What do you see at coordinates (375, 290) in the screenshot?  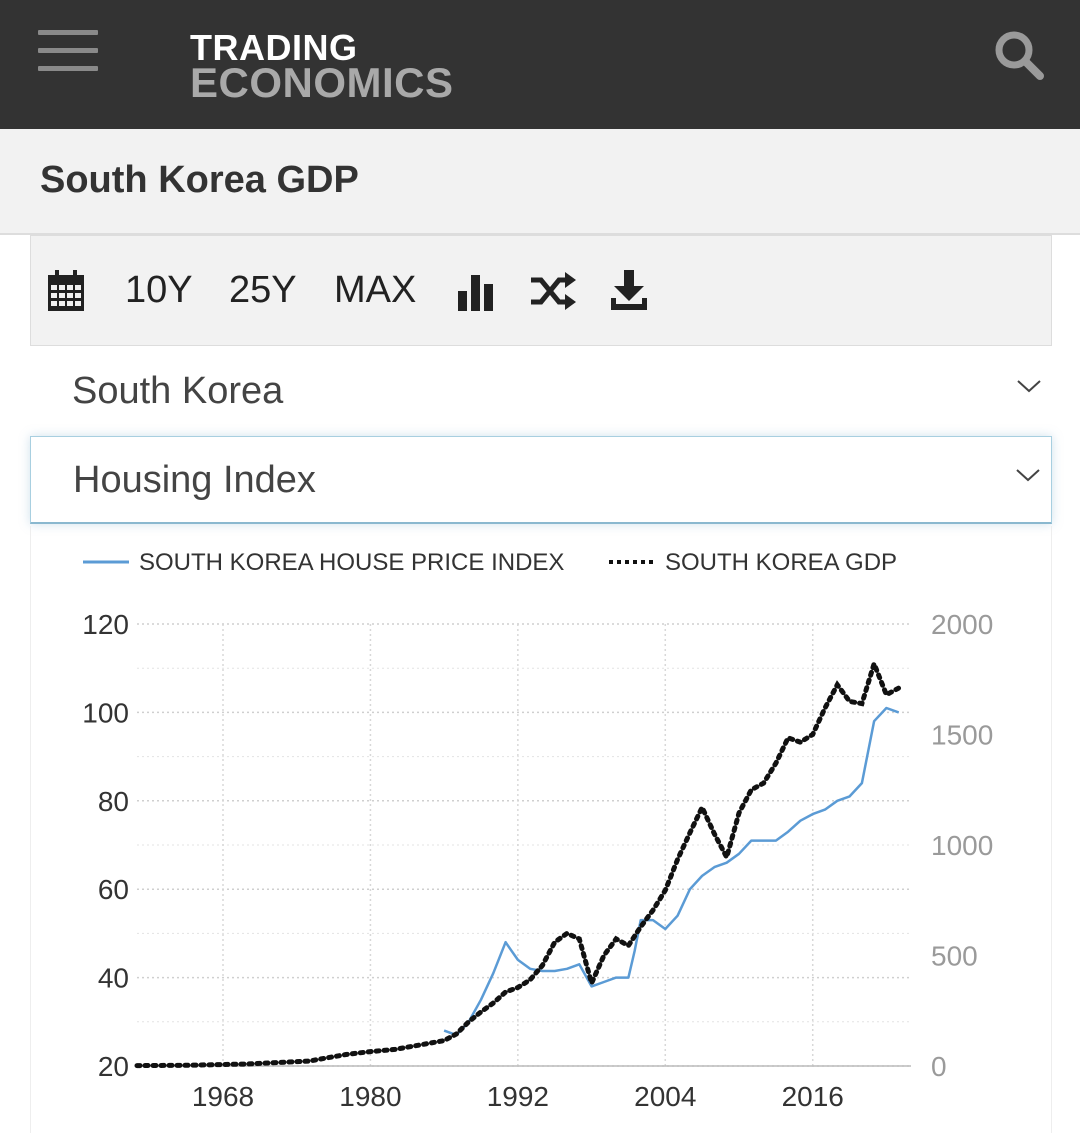 I see `range-max-button: MAX` at bounding box center [375, 290].